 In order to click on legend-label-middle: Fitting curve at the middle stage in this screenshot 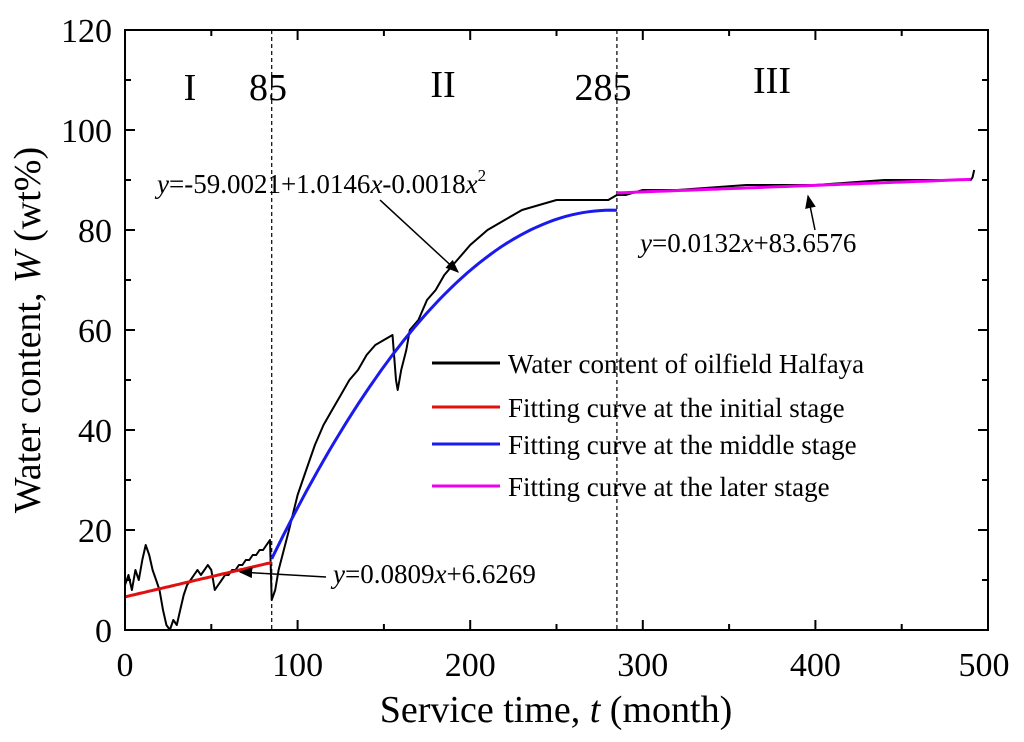, I will do `click(682, 445)`.